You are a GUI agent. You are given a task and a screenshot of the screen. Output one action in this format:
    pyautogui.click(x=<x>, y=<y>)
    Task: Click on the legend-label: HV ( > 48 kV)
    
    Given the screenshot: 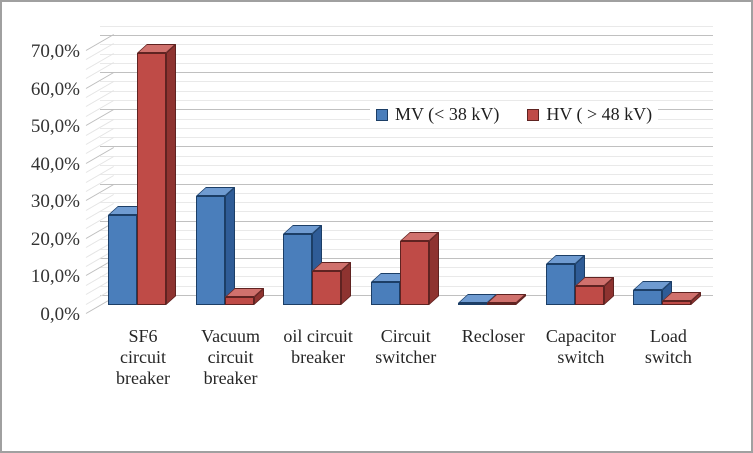 What is the action you would take?
    pyautogui.click(x=599, y=114)
    